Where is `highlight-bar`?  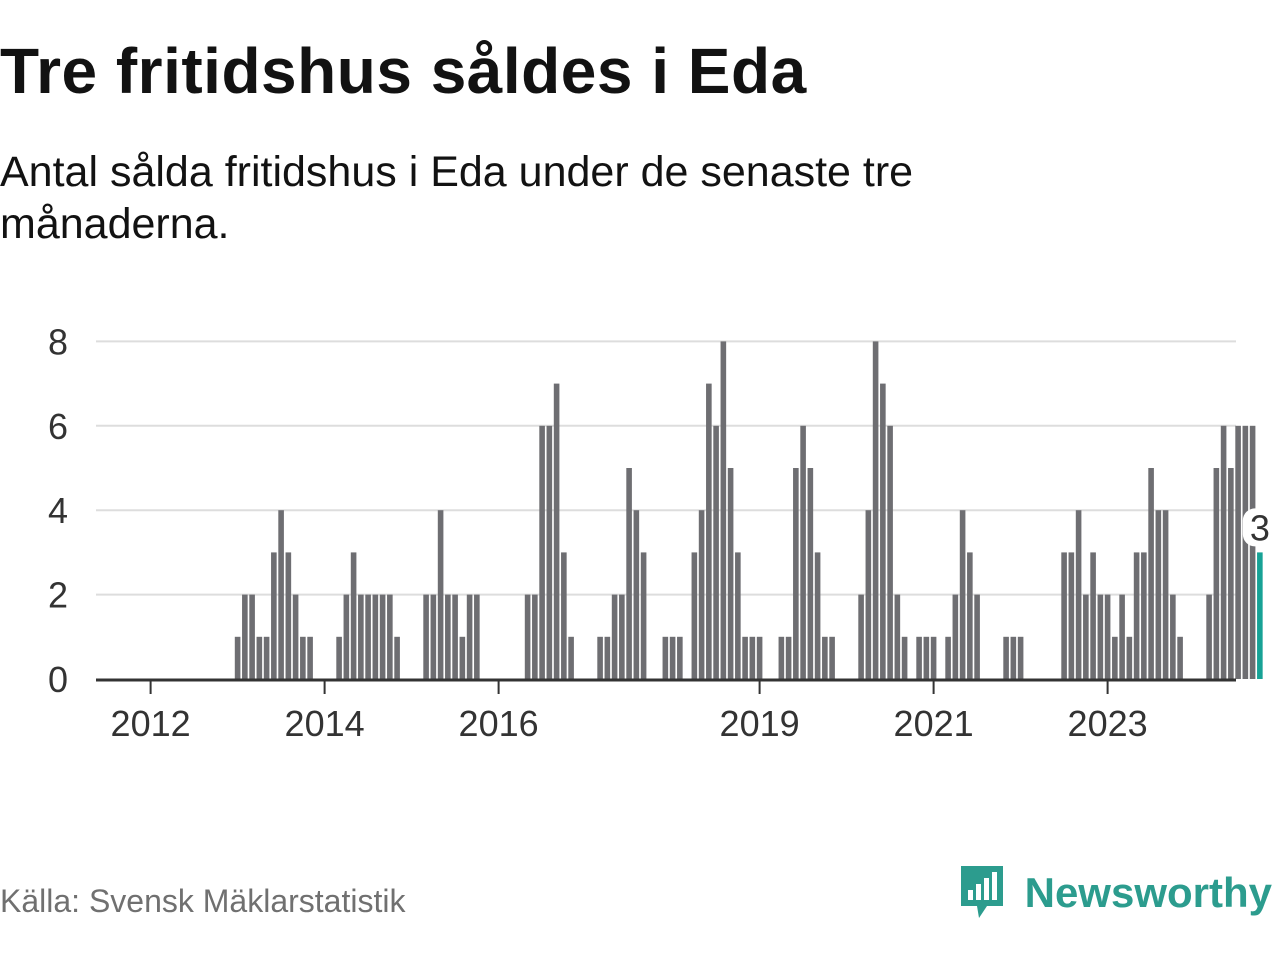 highlight-bar is located at coordinates (1260, 615).